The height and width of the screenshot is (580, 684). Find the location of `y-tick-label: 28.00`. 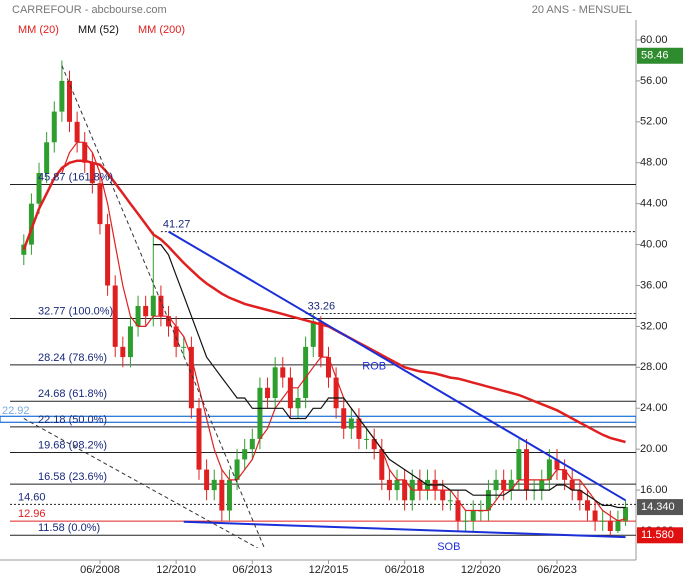

y-tick-label: 28.00 is located at coordinates (654, 367).